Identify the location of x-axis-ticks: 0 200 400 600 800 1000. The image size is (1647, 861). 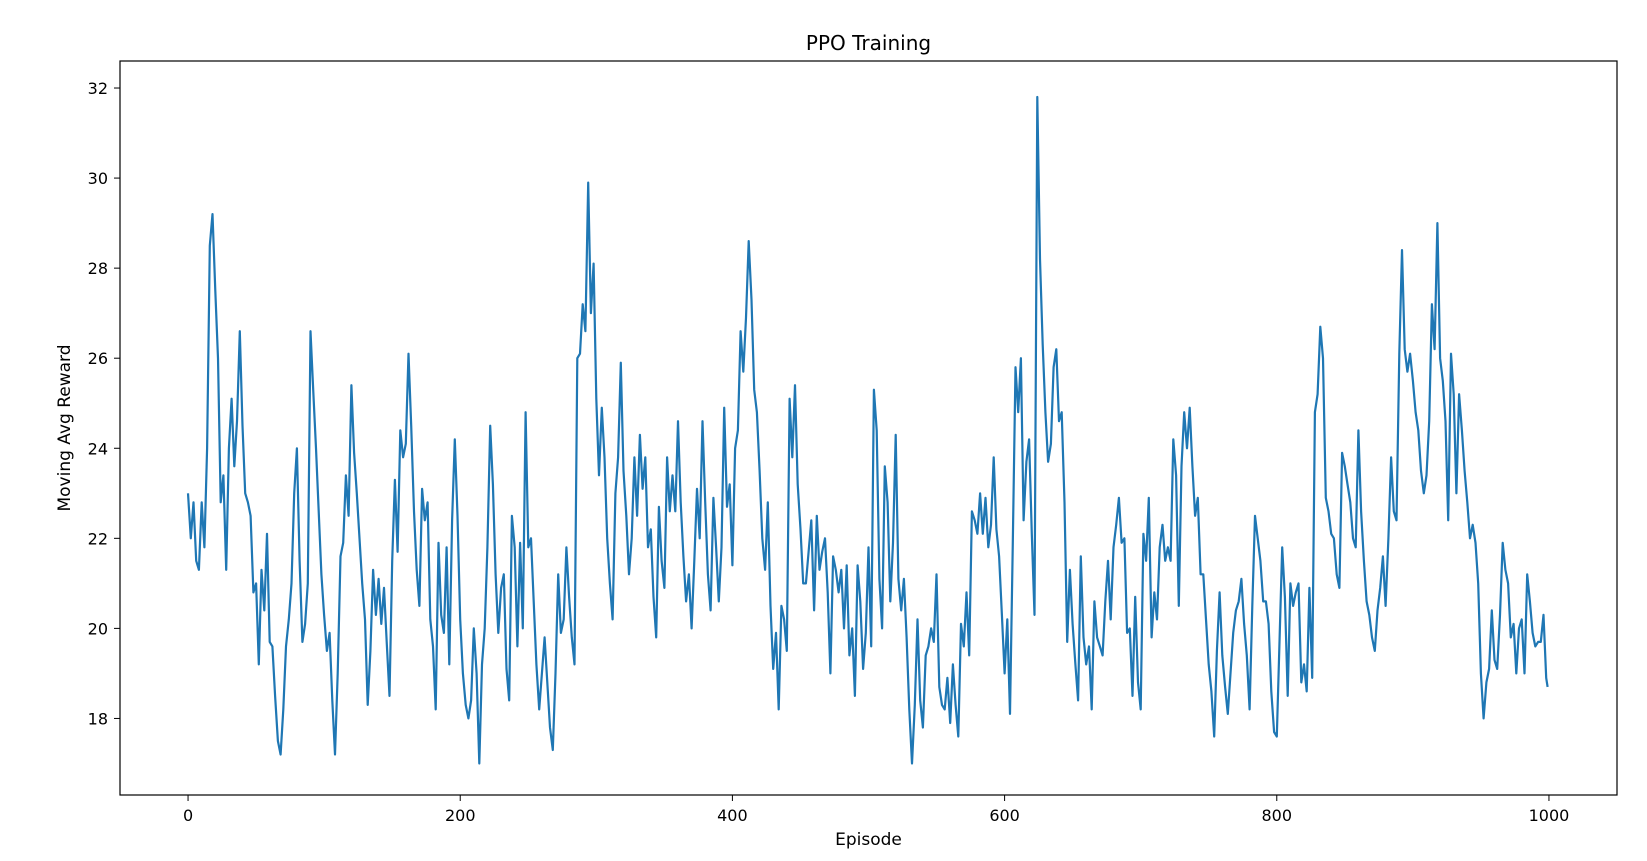
(876, 810).